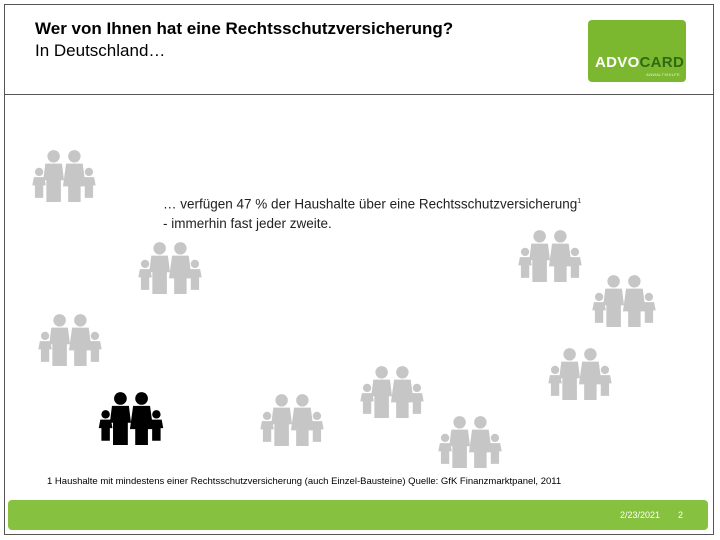  Describe the element at coordinates (663, 74) in the screenshot. I see `logo-tagline: ANWALTSHILFE` at that location.